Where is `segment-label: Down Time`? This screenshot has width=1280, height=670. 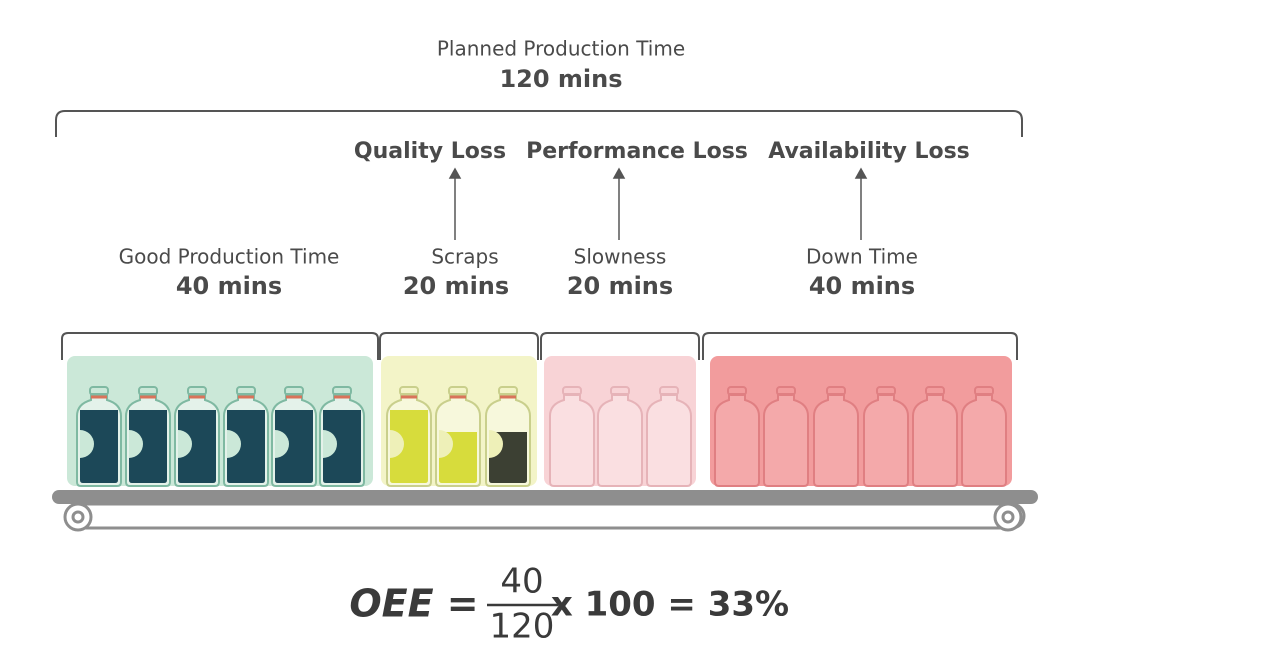
segment-label: Down Time is located at coordinates (862, 257).